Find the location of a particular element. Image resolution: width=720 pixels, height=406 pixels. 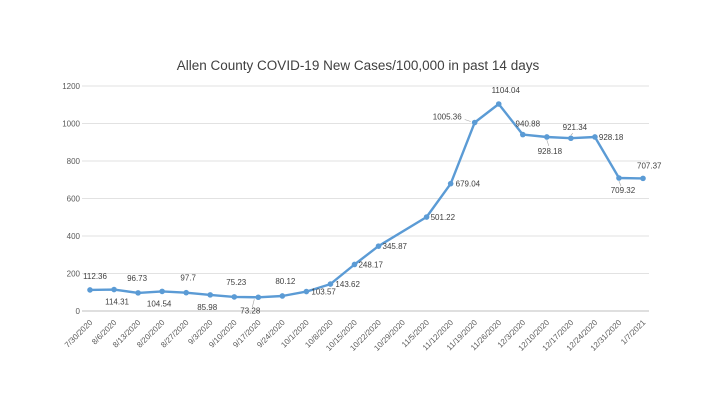

data-label: 1005.36 is located at coordinates (447, 116).